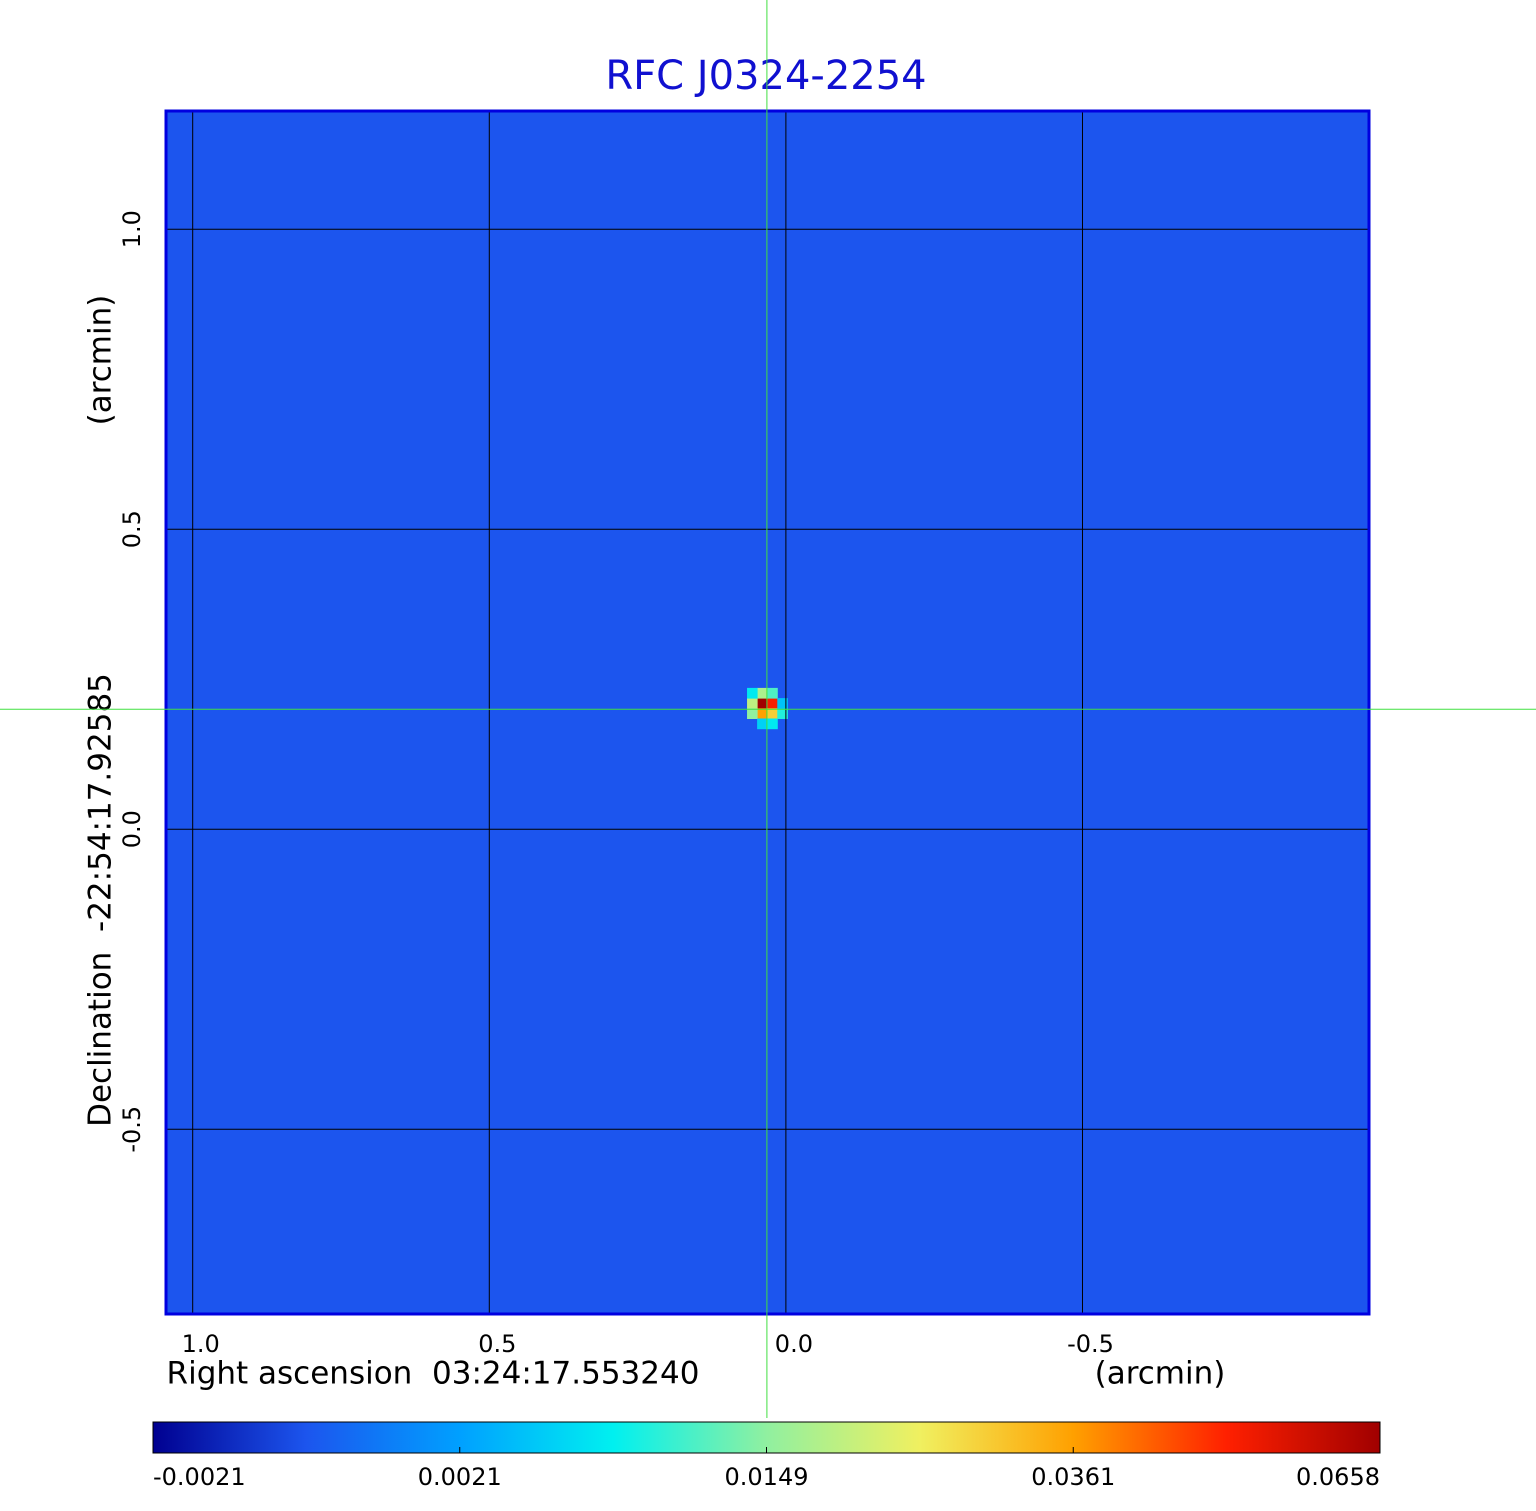  I want to click on x-axis-label: Right ascension 03:24:17.553240, so click(433, 1374).